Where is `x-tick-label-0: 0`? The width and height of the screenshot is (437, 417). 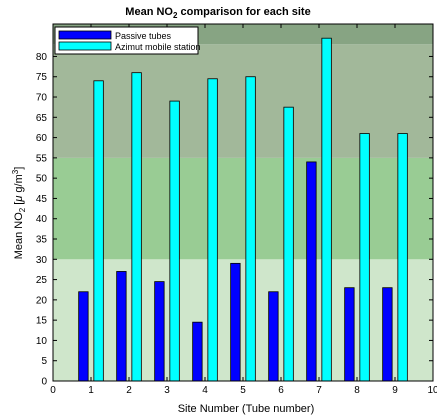 x-tick-label-0: 0 is located at coordinates (53, 390).